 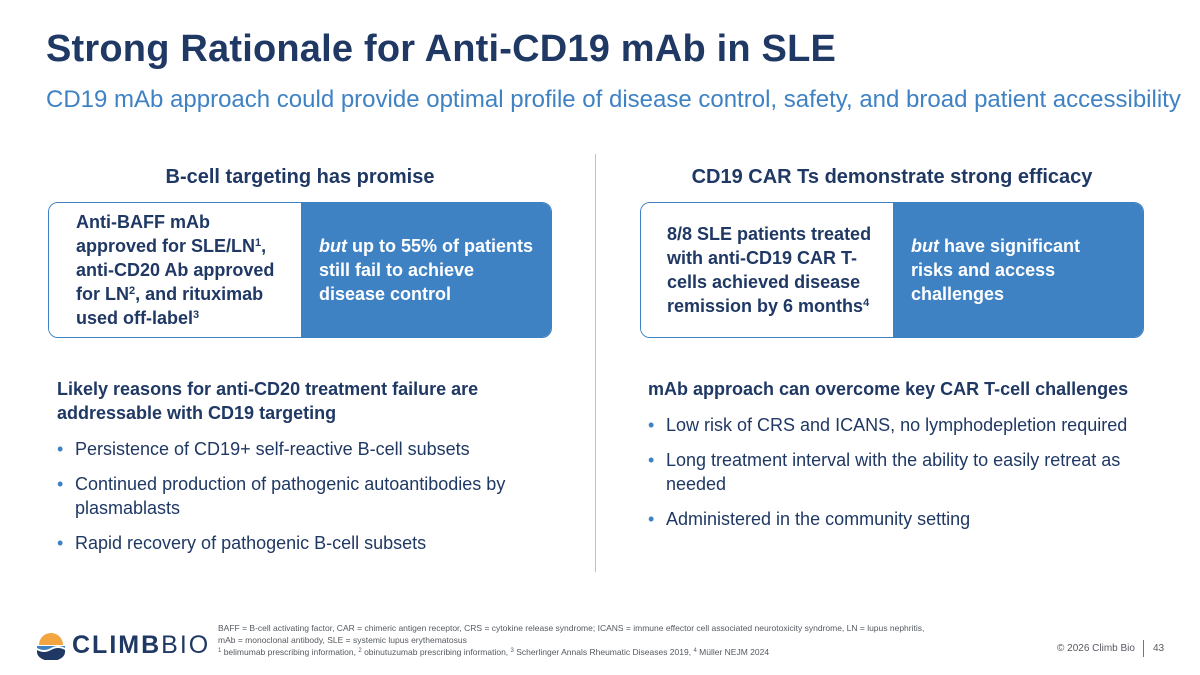 I want to click on column-divider, so click(x=595, y=363).